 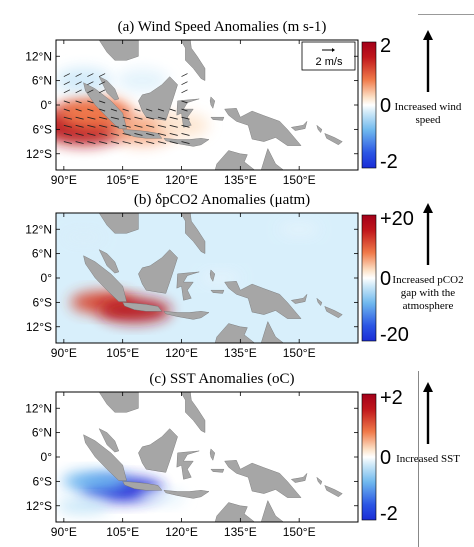 What do you see at coordinates (428, 306) in the screenshot?
I see `annotation-text: atmosphere` at bounding box center [428, 306].